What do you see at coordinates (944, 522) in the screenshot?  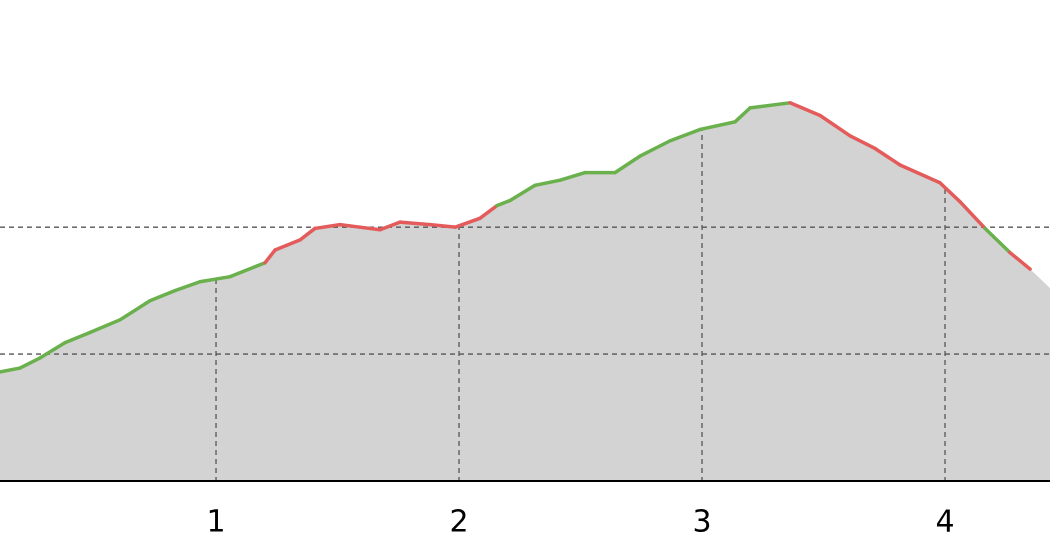 I see `x-tick-label: 4` at bounding box center [944, 522].